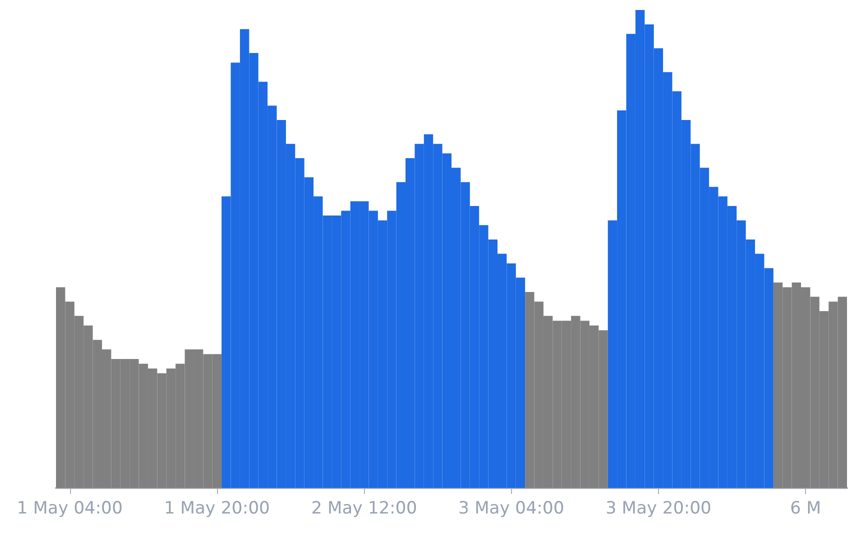 Image resolution: width=855 pixels, height=534 pixels. What do you see at coordinates (659, 508) in the screenshot?
I see `x-tick-label: 3 May 20:00` at bounding box center [659, 508].